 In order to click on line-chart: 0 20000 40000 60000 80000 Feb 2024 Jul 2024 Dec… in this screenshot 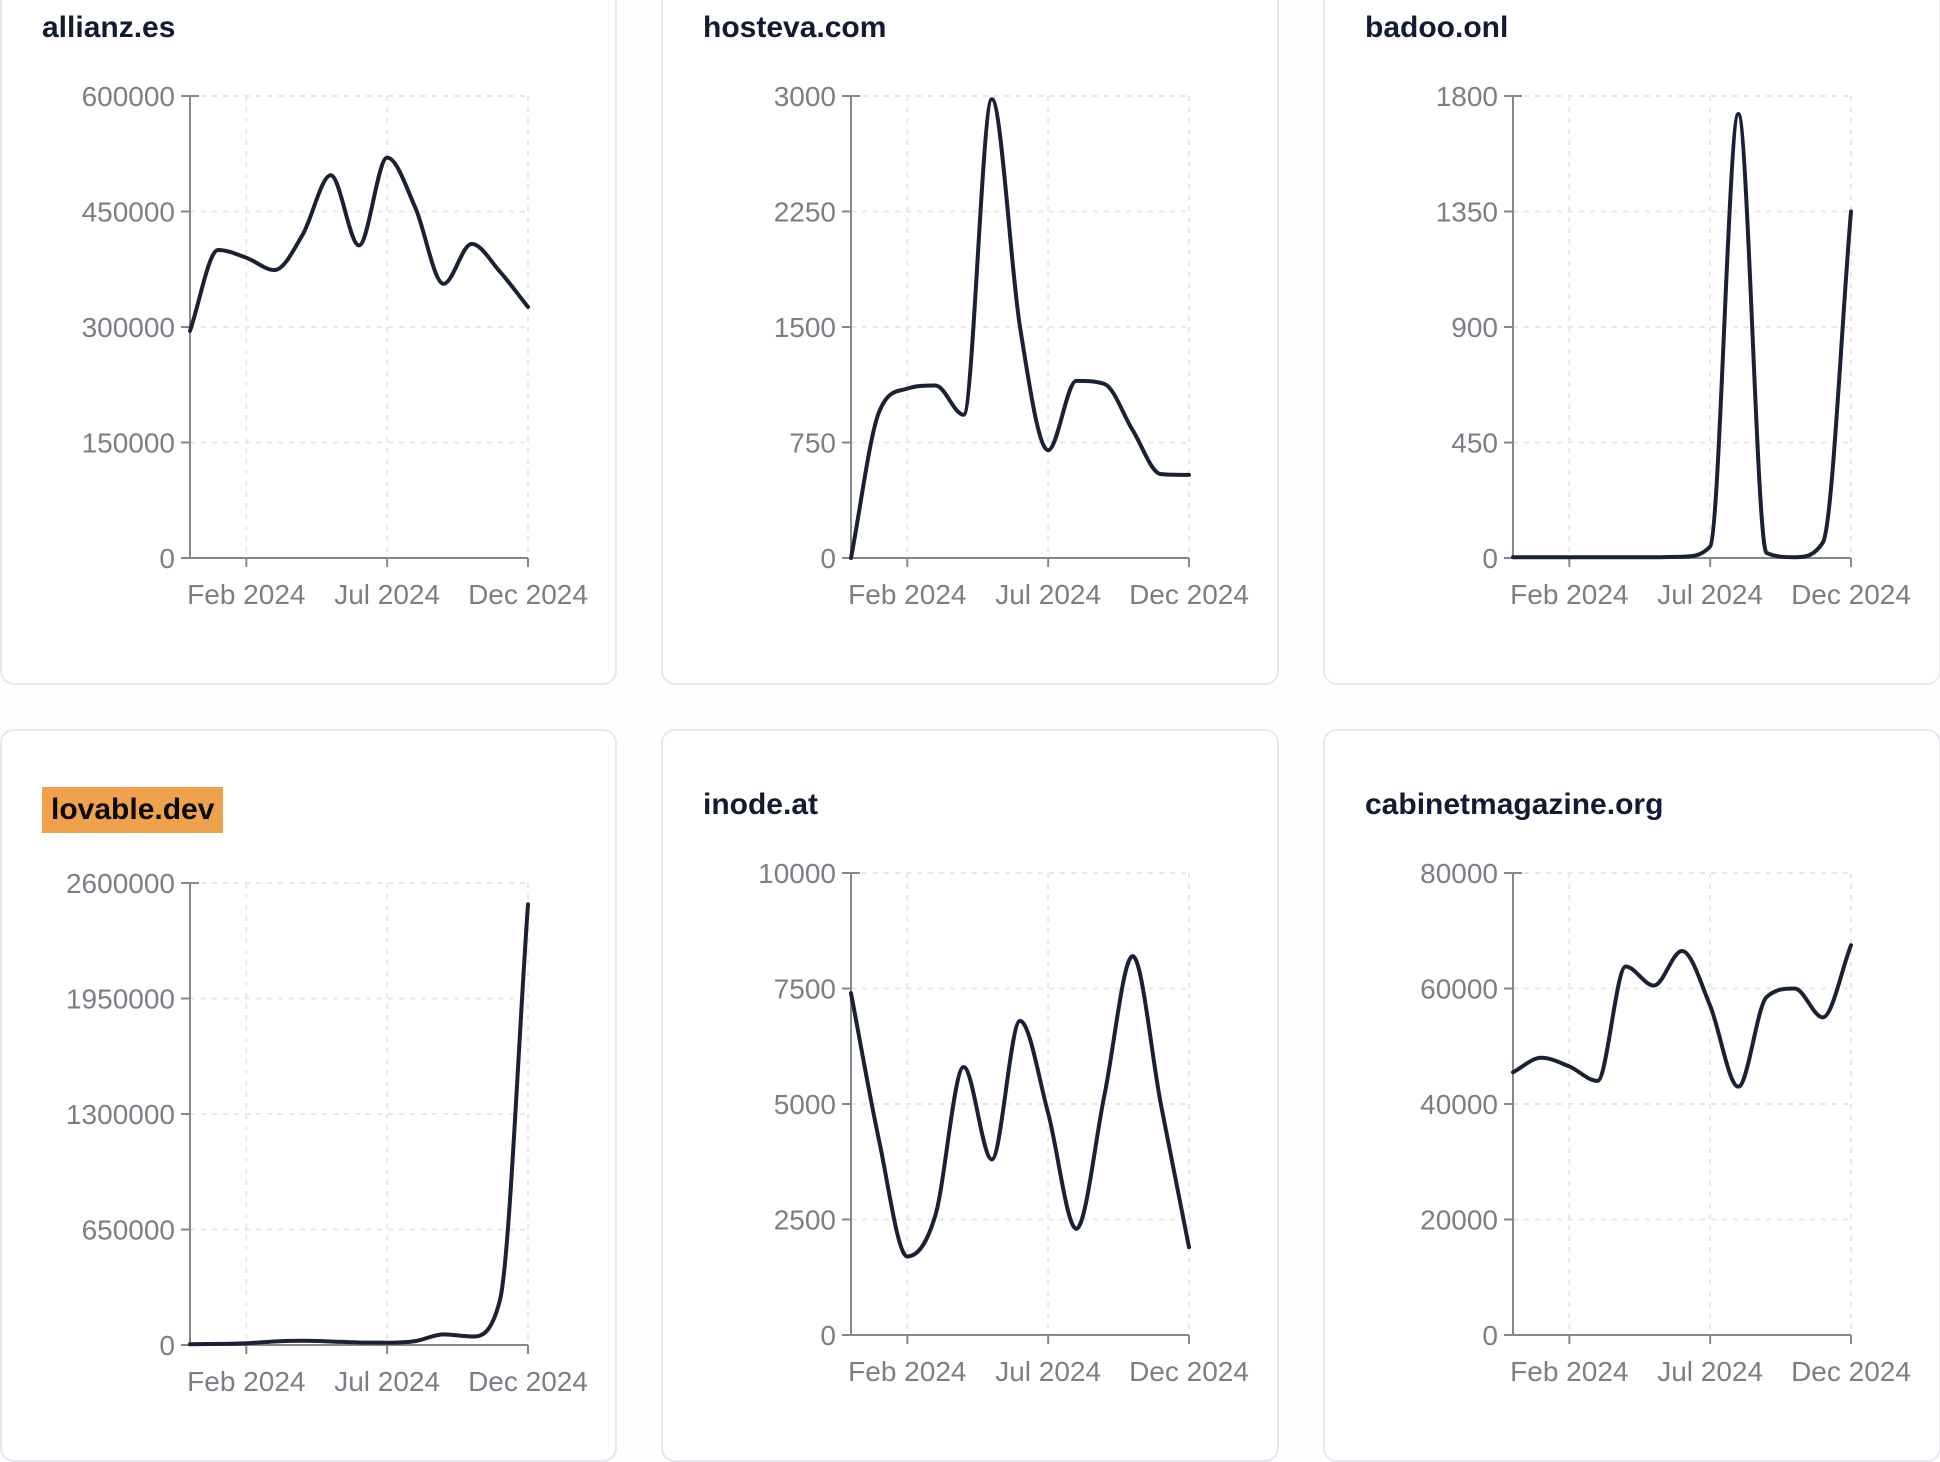, I will do `click(1665, 1122)`.